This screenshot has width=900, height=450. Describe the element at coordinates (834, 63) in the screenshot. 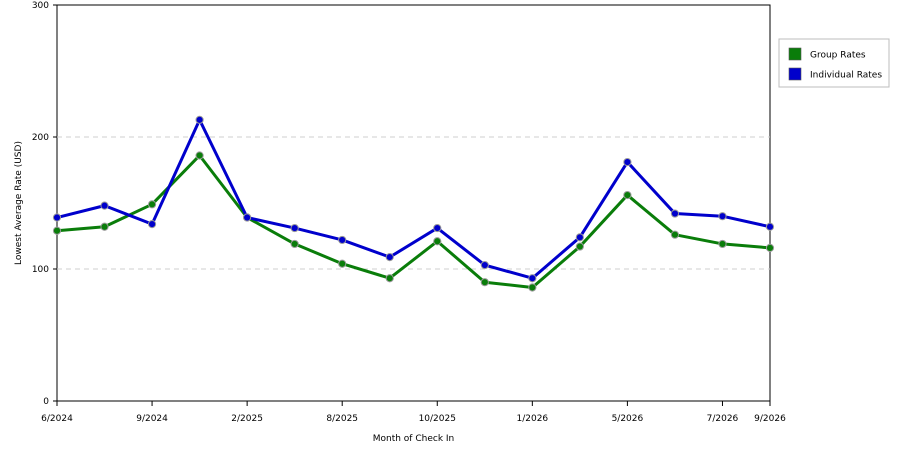

I see `legend: Group Rates Individual Rates` at that location.